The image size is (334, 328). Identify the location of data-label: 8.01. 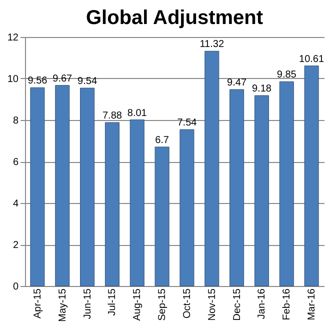
(137, 113).